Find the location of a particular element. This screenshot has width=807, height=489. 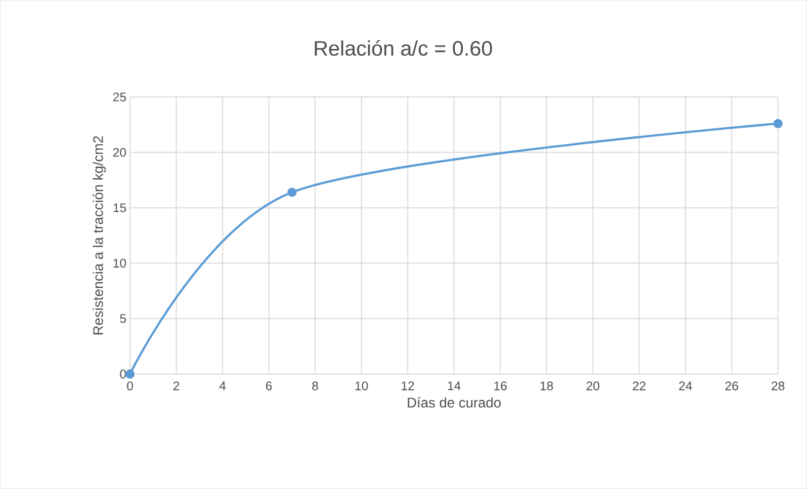

x-tick-label: 0 is located at coordinates (130, 386).